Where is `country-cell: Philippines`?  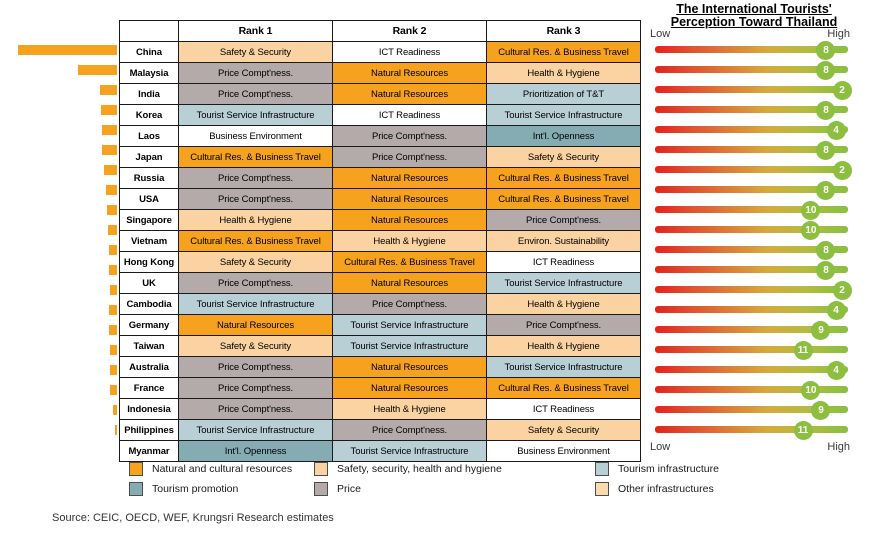
country-cell: Philippines is located at coordinates (149, 430).